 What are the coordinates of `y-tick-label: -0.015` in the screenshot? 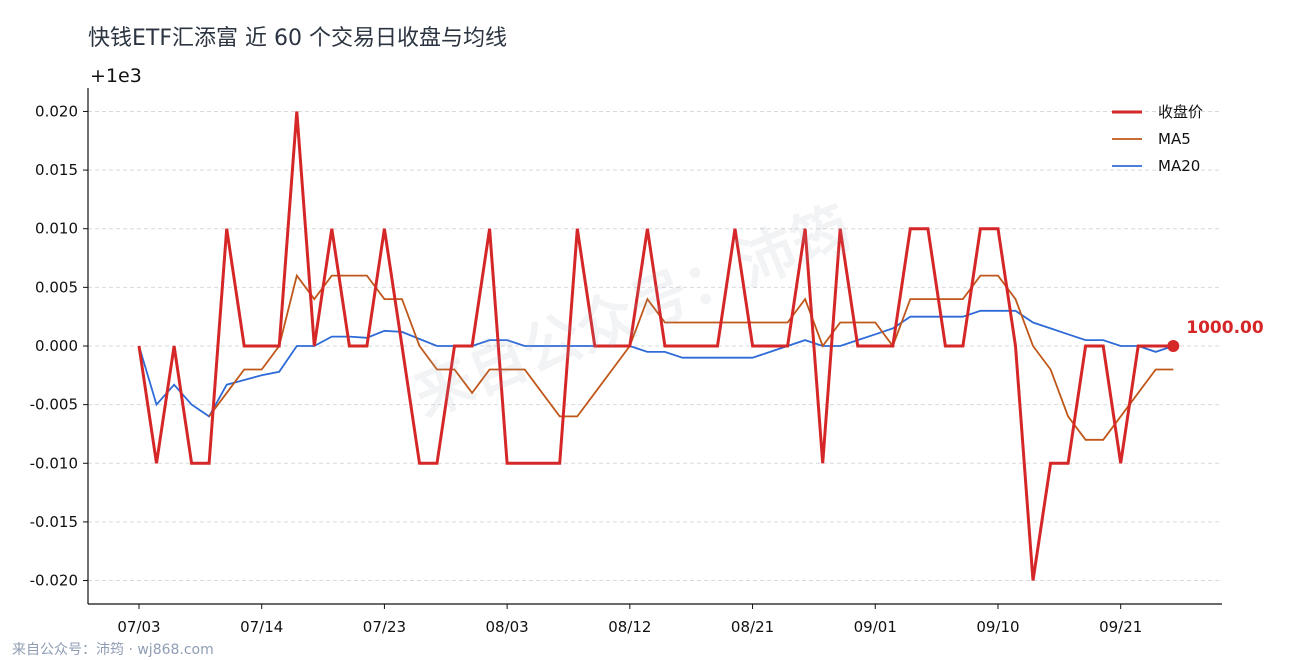 It's located at (54, 522).